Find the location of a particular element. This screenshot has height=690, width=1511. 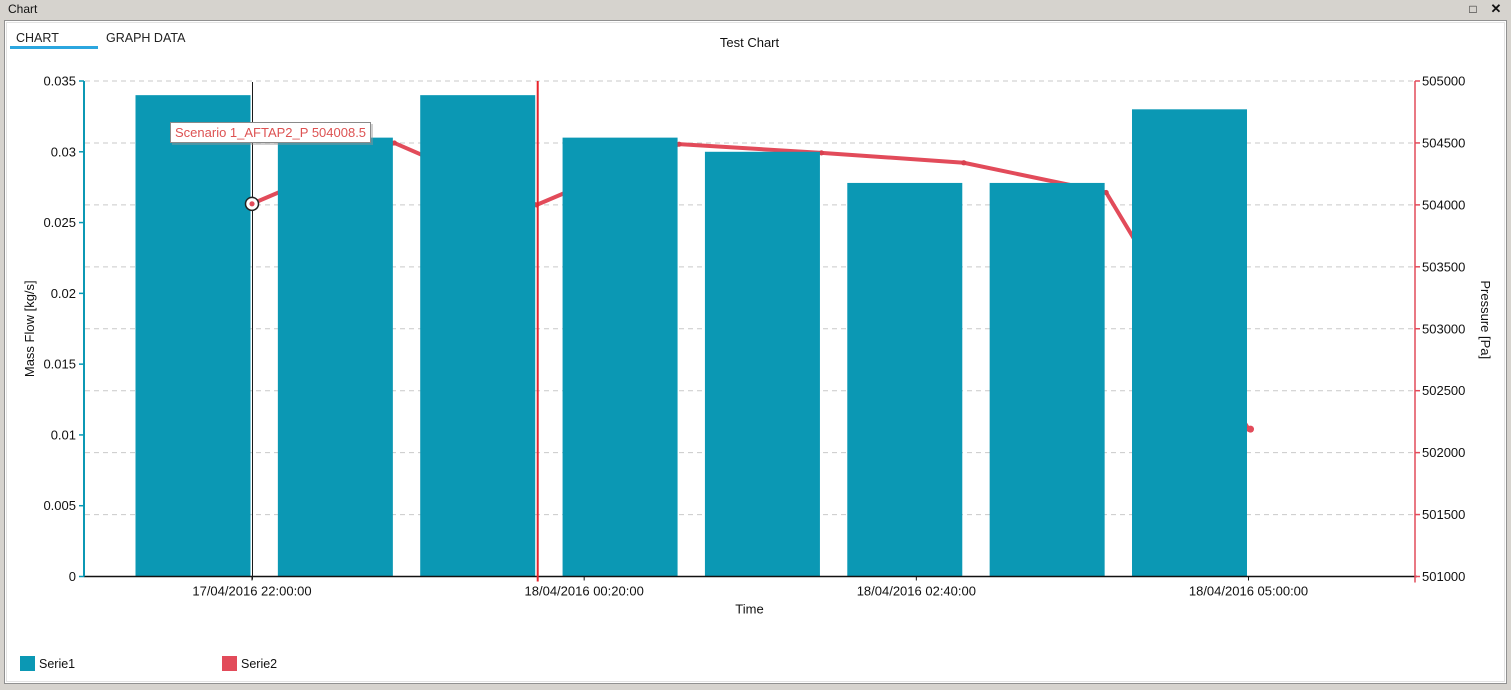

right-axis-tick-label: 503000 is located at coordinates (1443, 328).